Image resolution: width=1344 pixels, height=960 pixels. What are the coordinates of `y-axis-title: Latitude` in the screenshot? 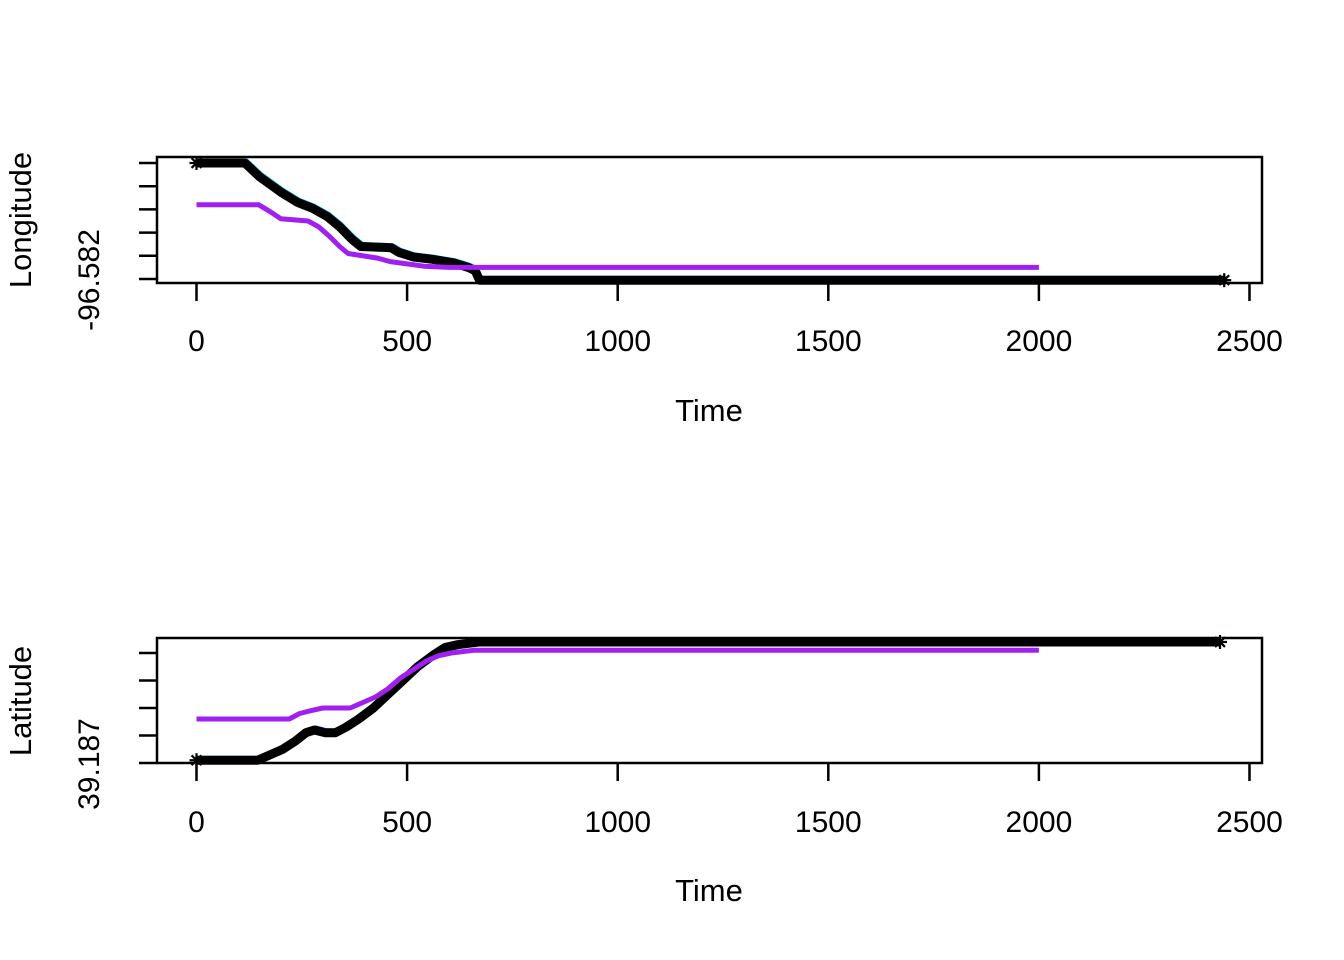 It's located at (20, 701).